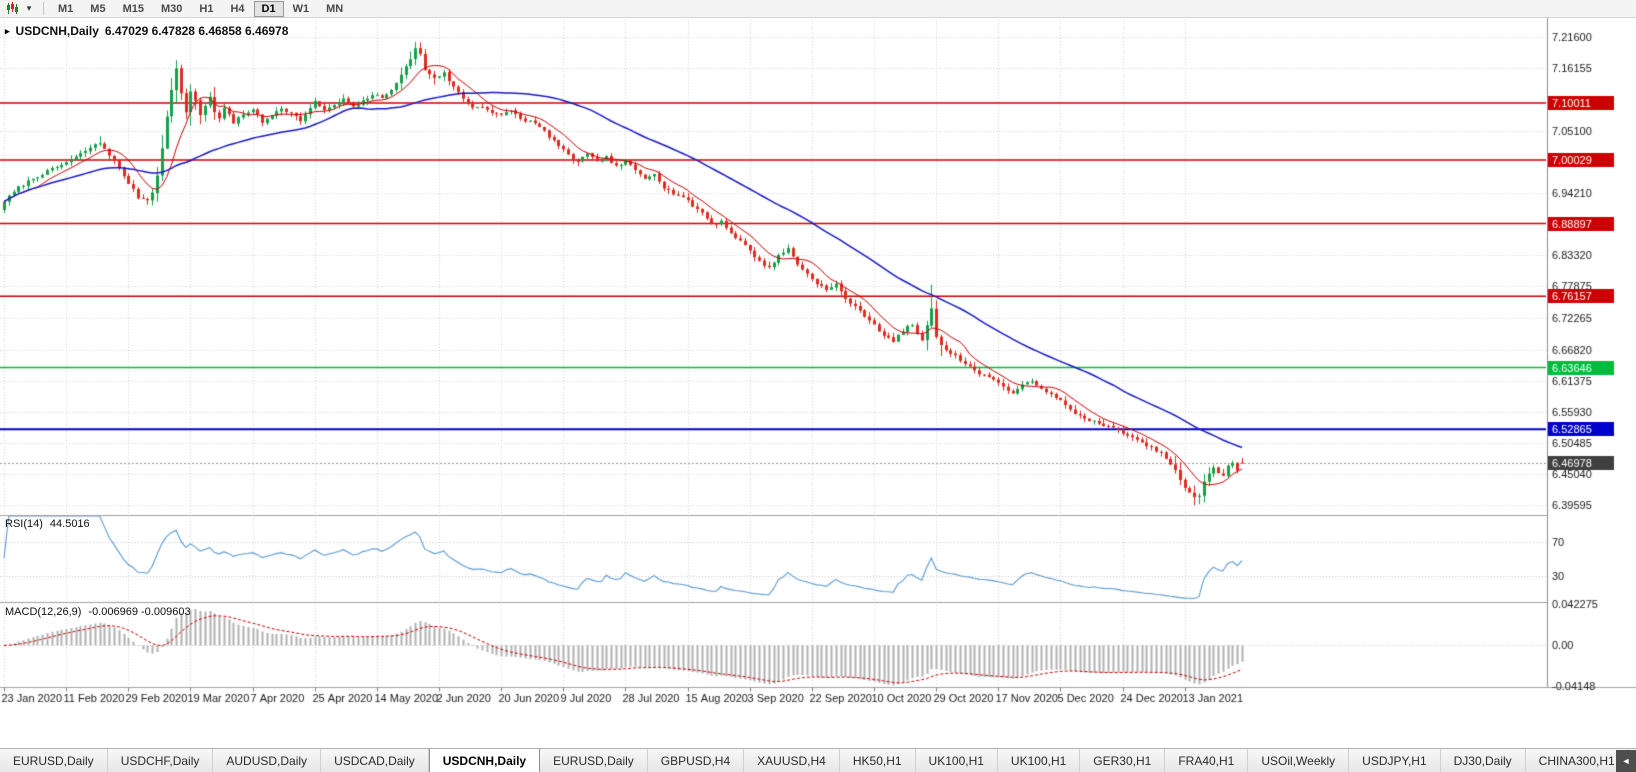 The height and width of the screenshot is (772, 1636). What do you see at coordinates (171, 9) in the screenshot?
I see `timeframe-button-m30: M30` at bounding box center [171, 9].